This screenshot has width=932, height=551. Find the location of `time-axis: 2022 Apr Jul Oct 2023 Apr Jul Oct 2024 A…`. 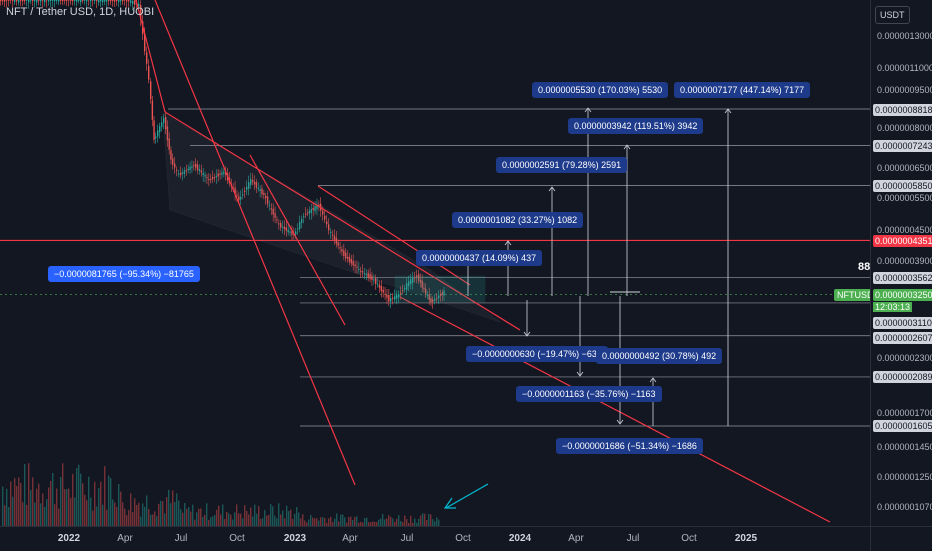

time-axis: 2022 Apr Jul Oct 2023 Apr Jul Oct 2024 A… is located at coordinates (435, 538).